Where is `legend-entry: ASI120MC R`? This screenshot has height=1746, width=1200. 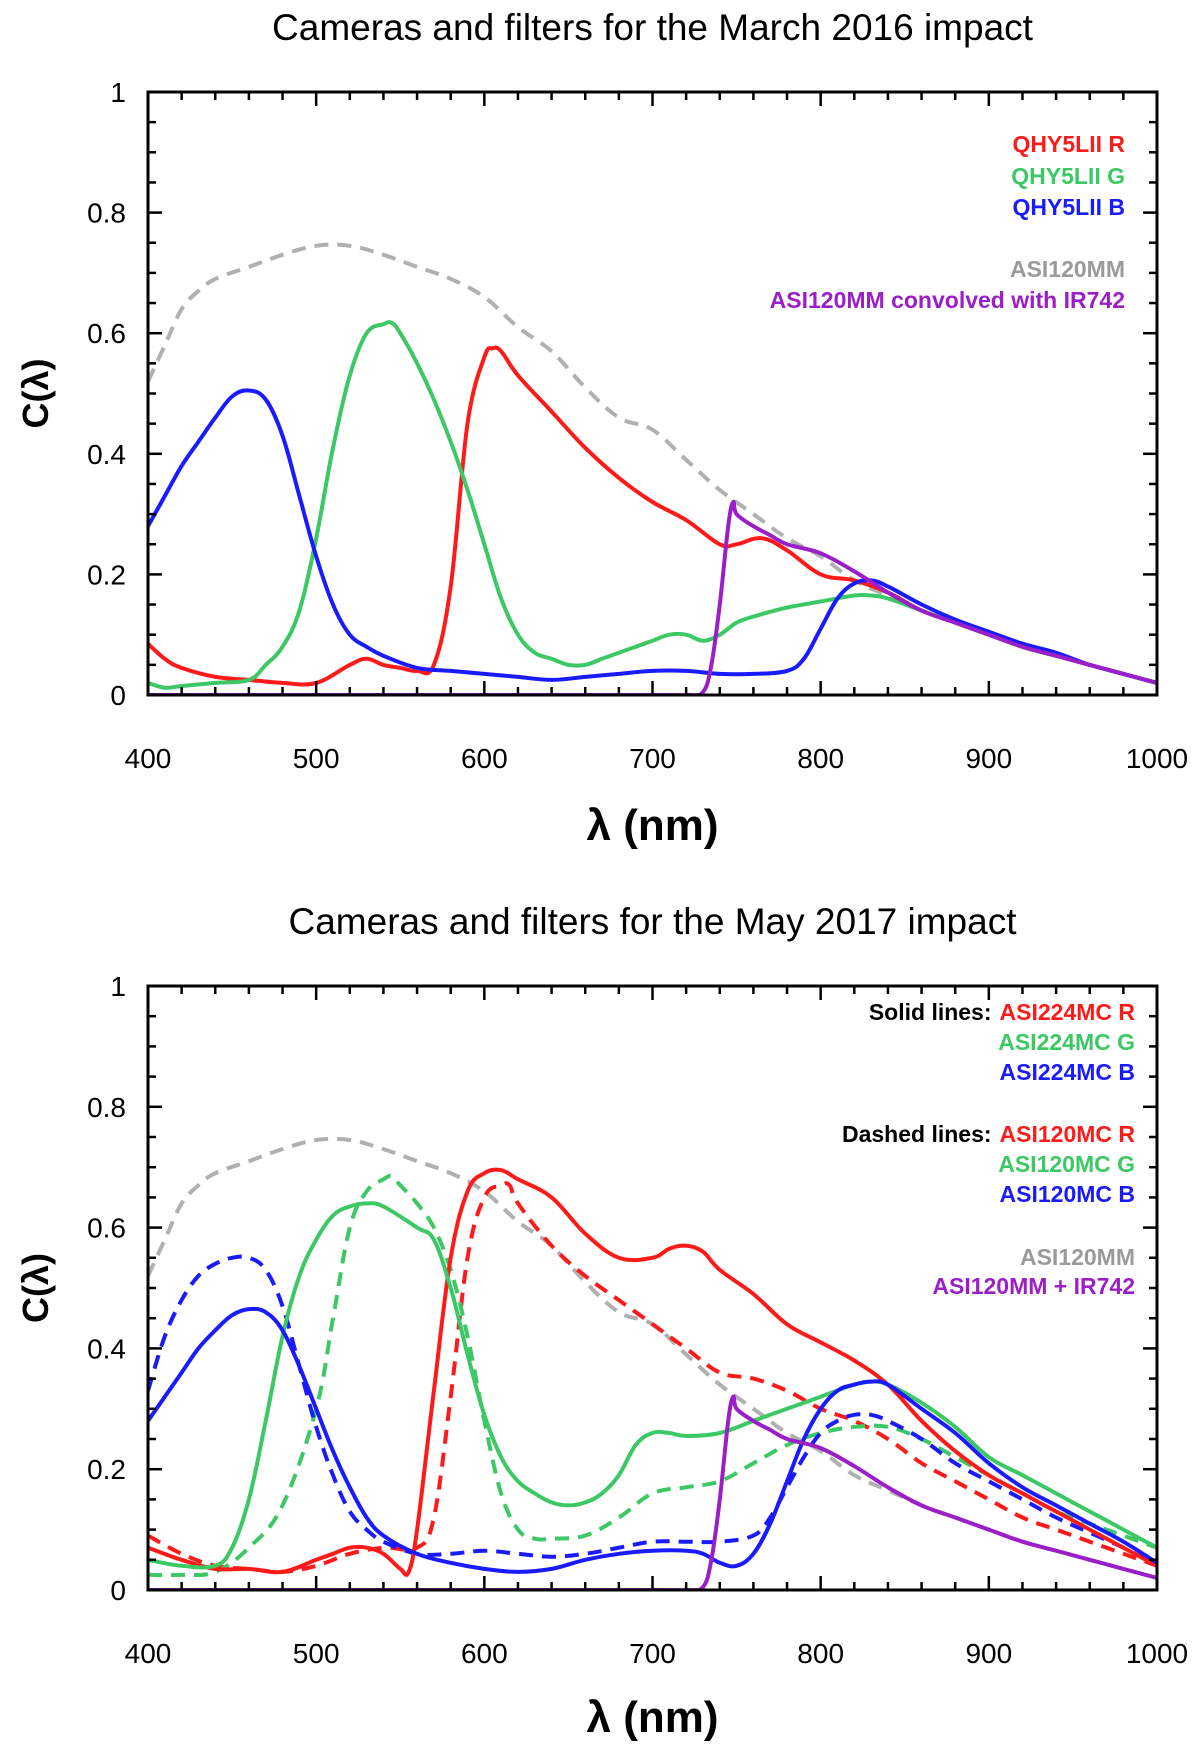
legend-entry: ASI120MC R is located at coordinates (1068, 1134).